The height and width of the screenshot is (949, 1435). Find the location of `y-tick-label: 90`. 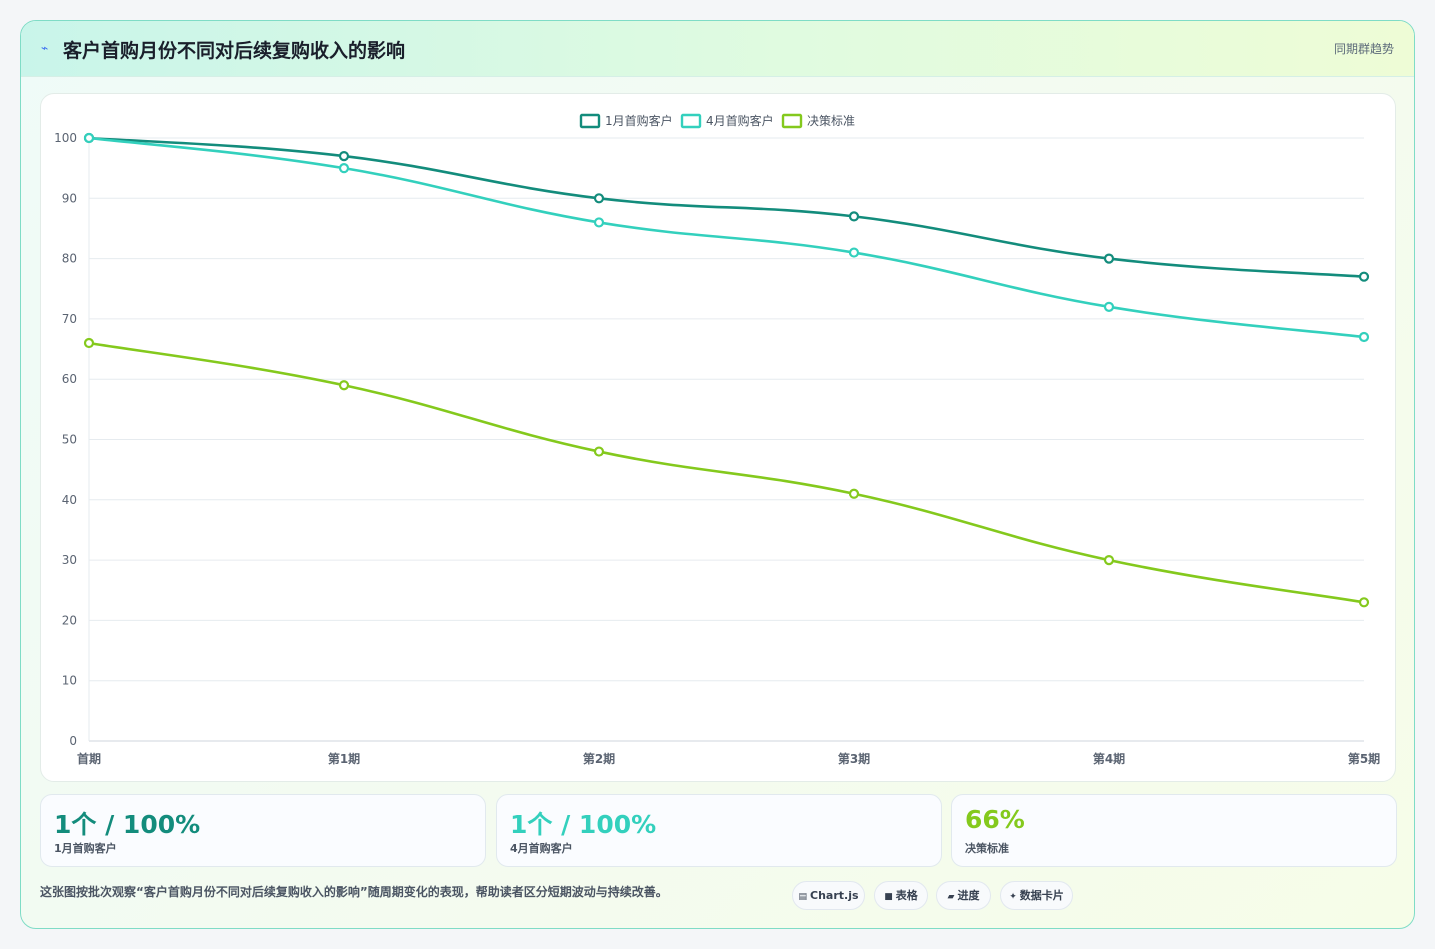

y-tick-label: 90 is located at coordinates (69, 198).